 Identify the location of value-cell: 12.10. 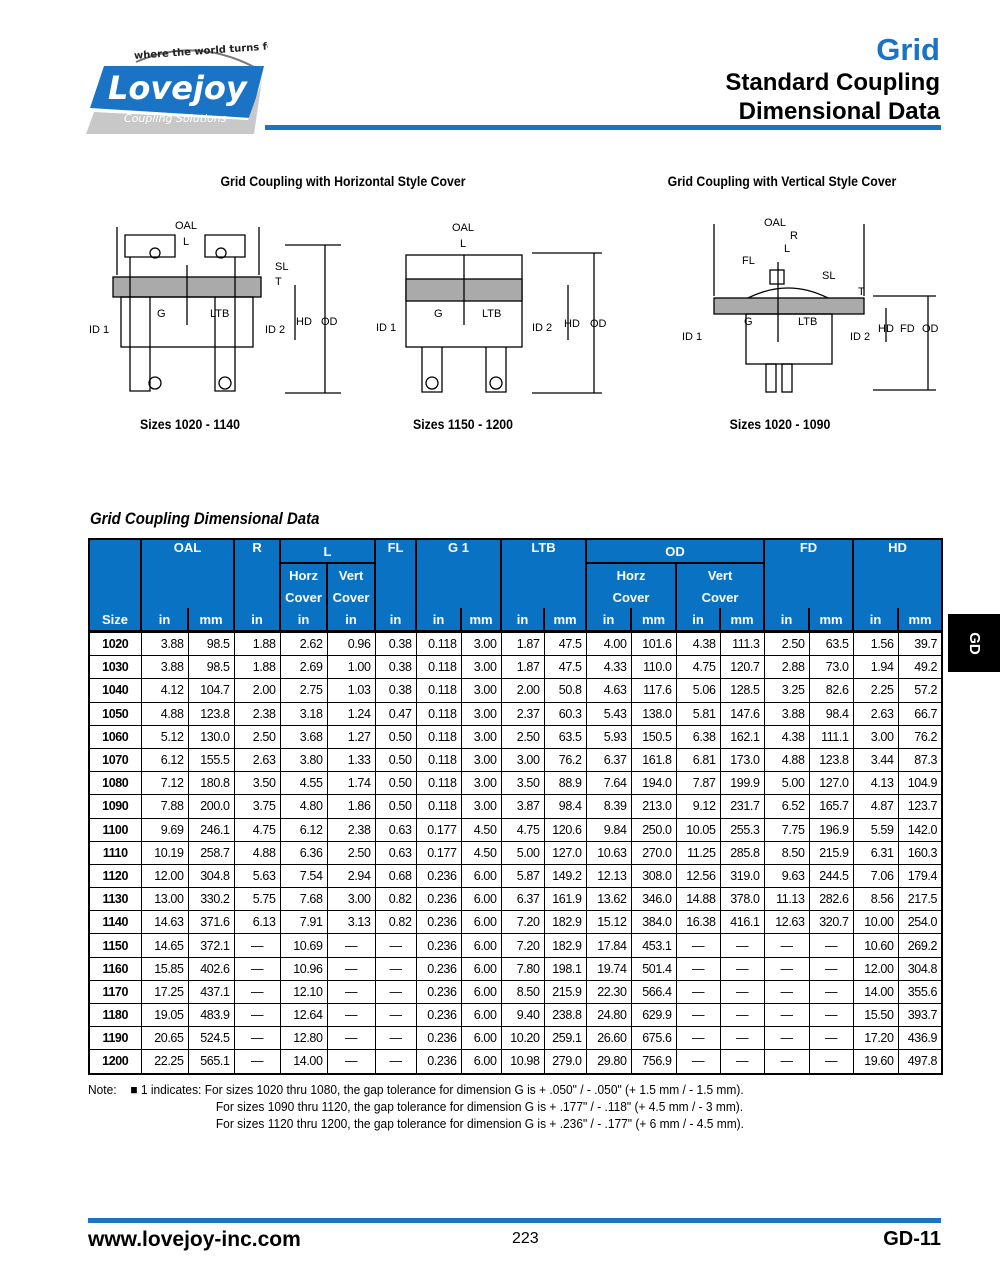
(303, 992).